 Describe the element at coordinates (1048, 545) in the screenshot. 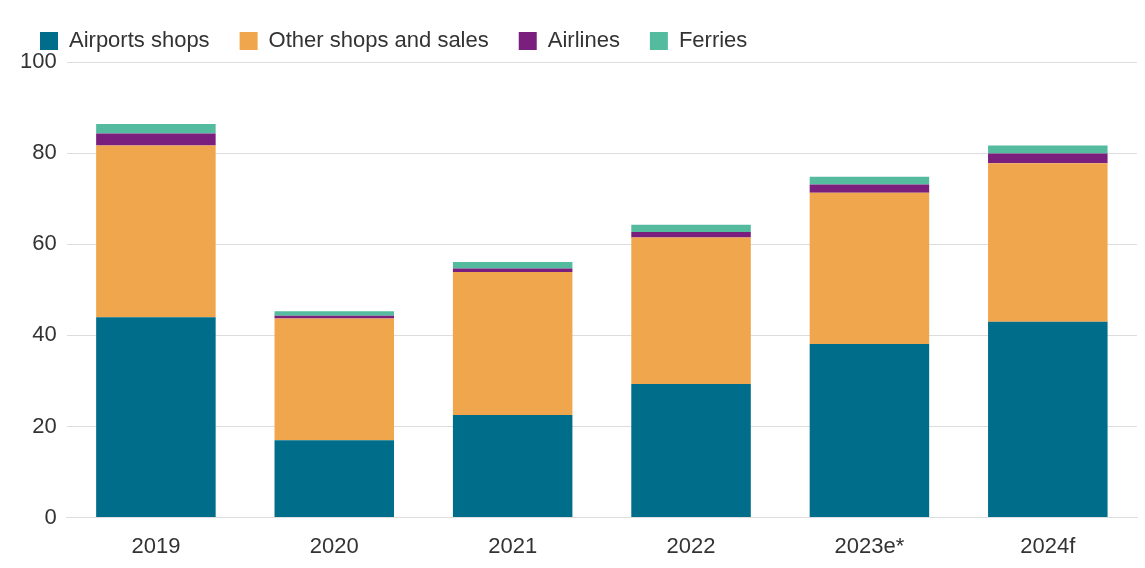

I see `x-tick-label: 2024f` at that location.